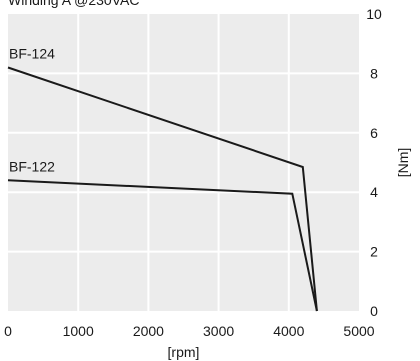  What do you see at coordinates (374, 73) in the screenshot?
I see `y-tick-label: 8` at bounding box center [374, 73].